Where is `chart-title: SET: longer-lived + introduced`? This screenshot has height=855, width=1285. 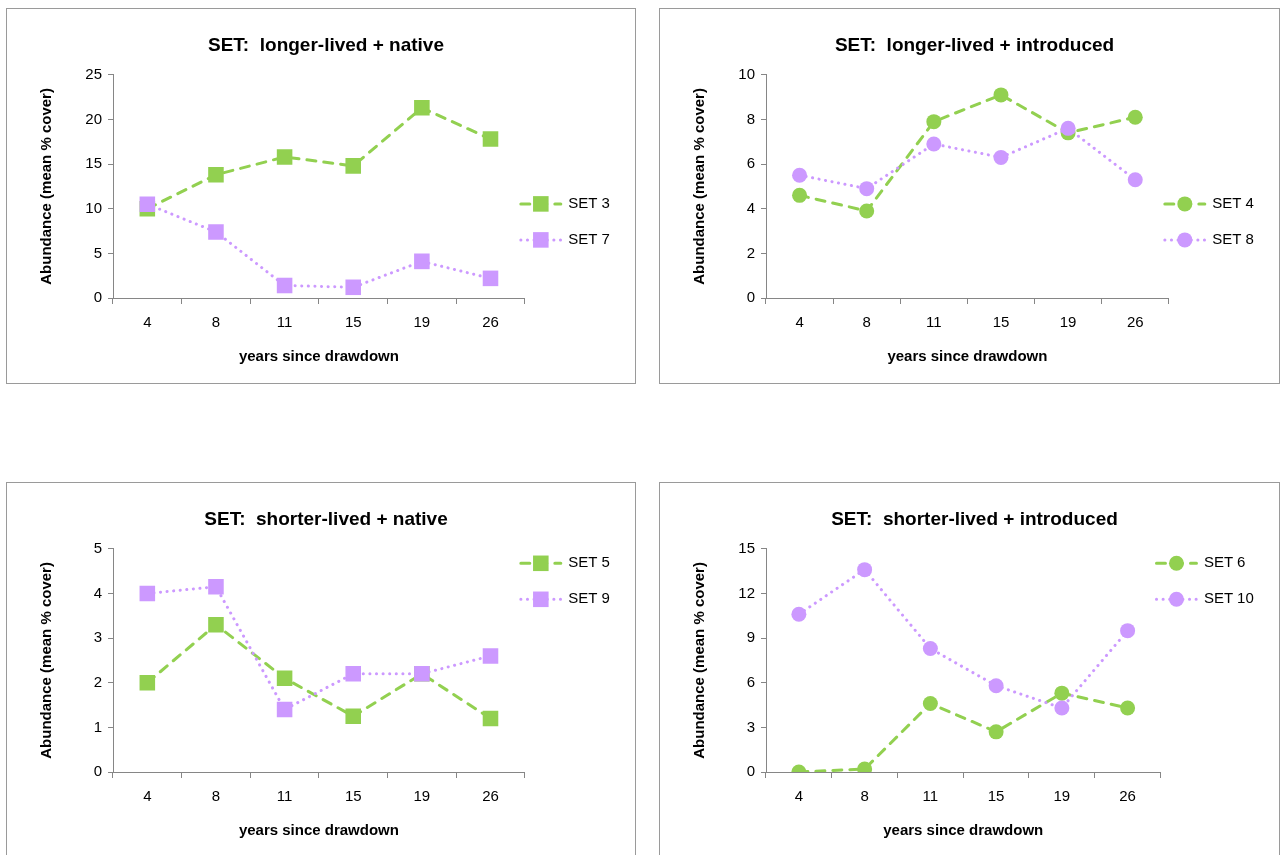
chart-title: SET: longer-lived + introduced is located at coordinates (974, 44).